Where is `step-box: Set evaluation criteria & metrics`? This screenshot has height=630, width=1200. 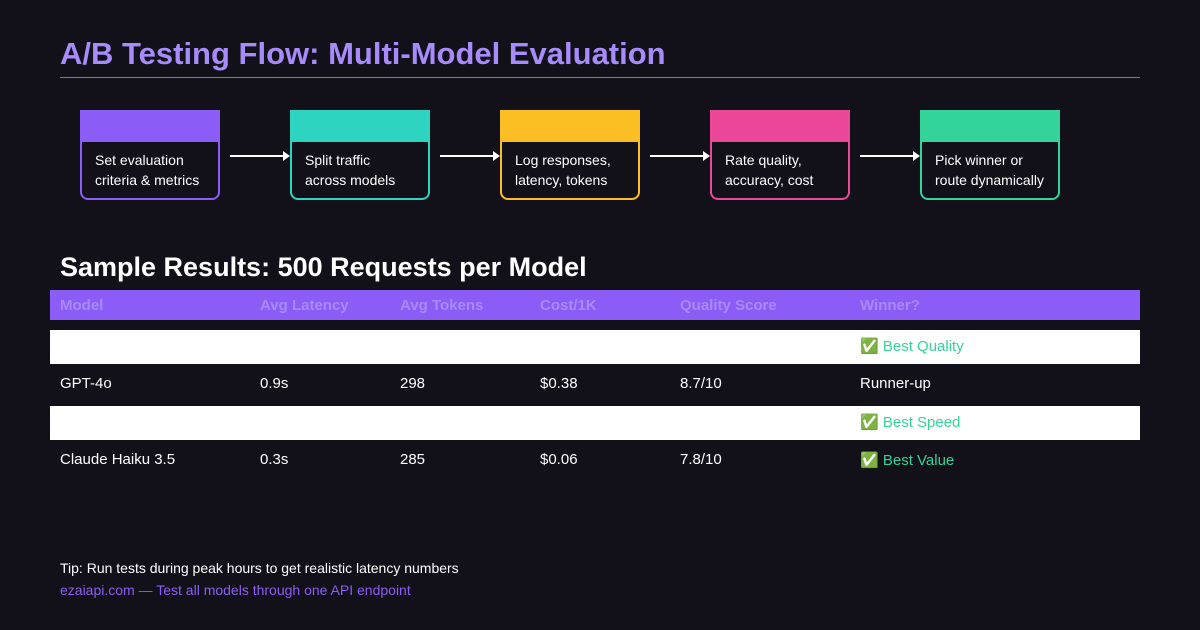 step-box: Set evaluation criteria & metrics is located at coordinates (150, 155).